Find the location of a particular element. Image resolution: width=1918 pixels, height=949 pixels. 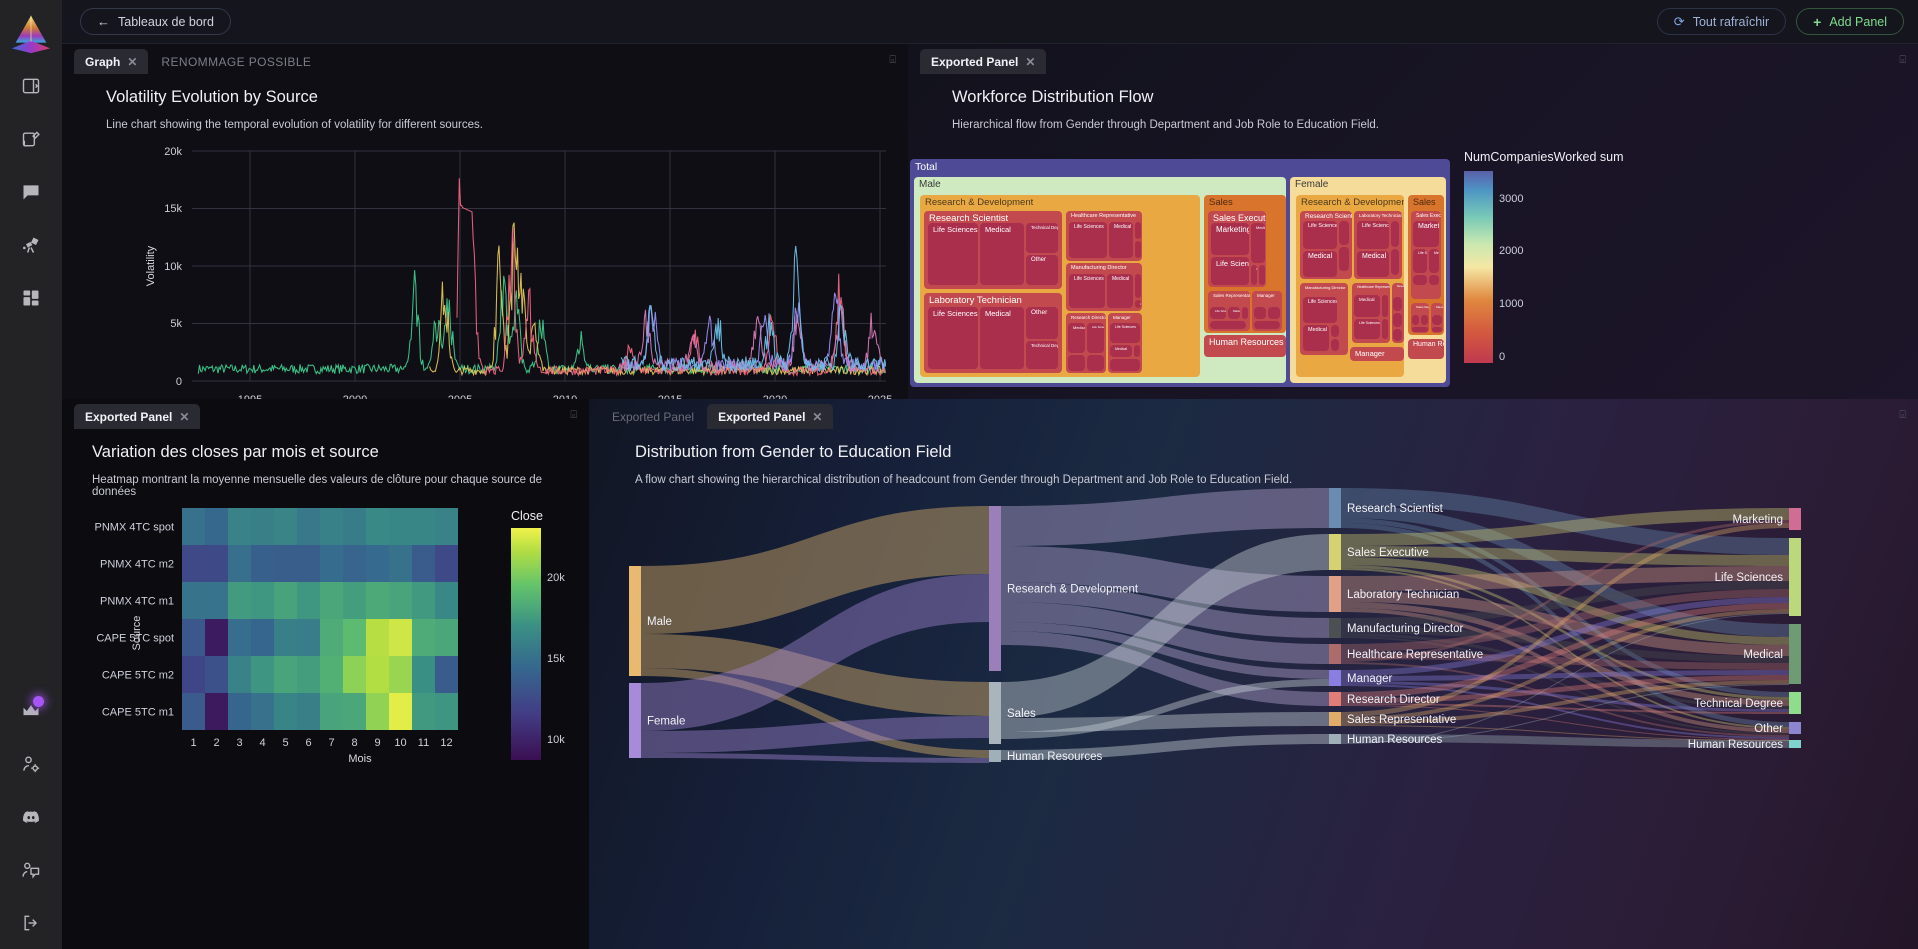

tab-exported-panel-heatmap: Exported Panel ✕ is located at coordinates (137, 416).